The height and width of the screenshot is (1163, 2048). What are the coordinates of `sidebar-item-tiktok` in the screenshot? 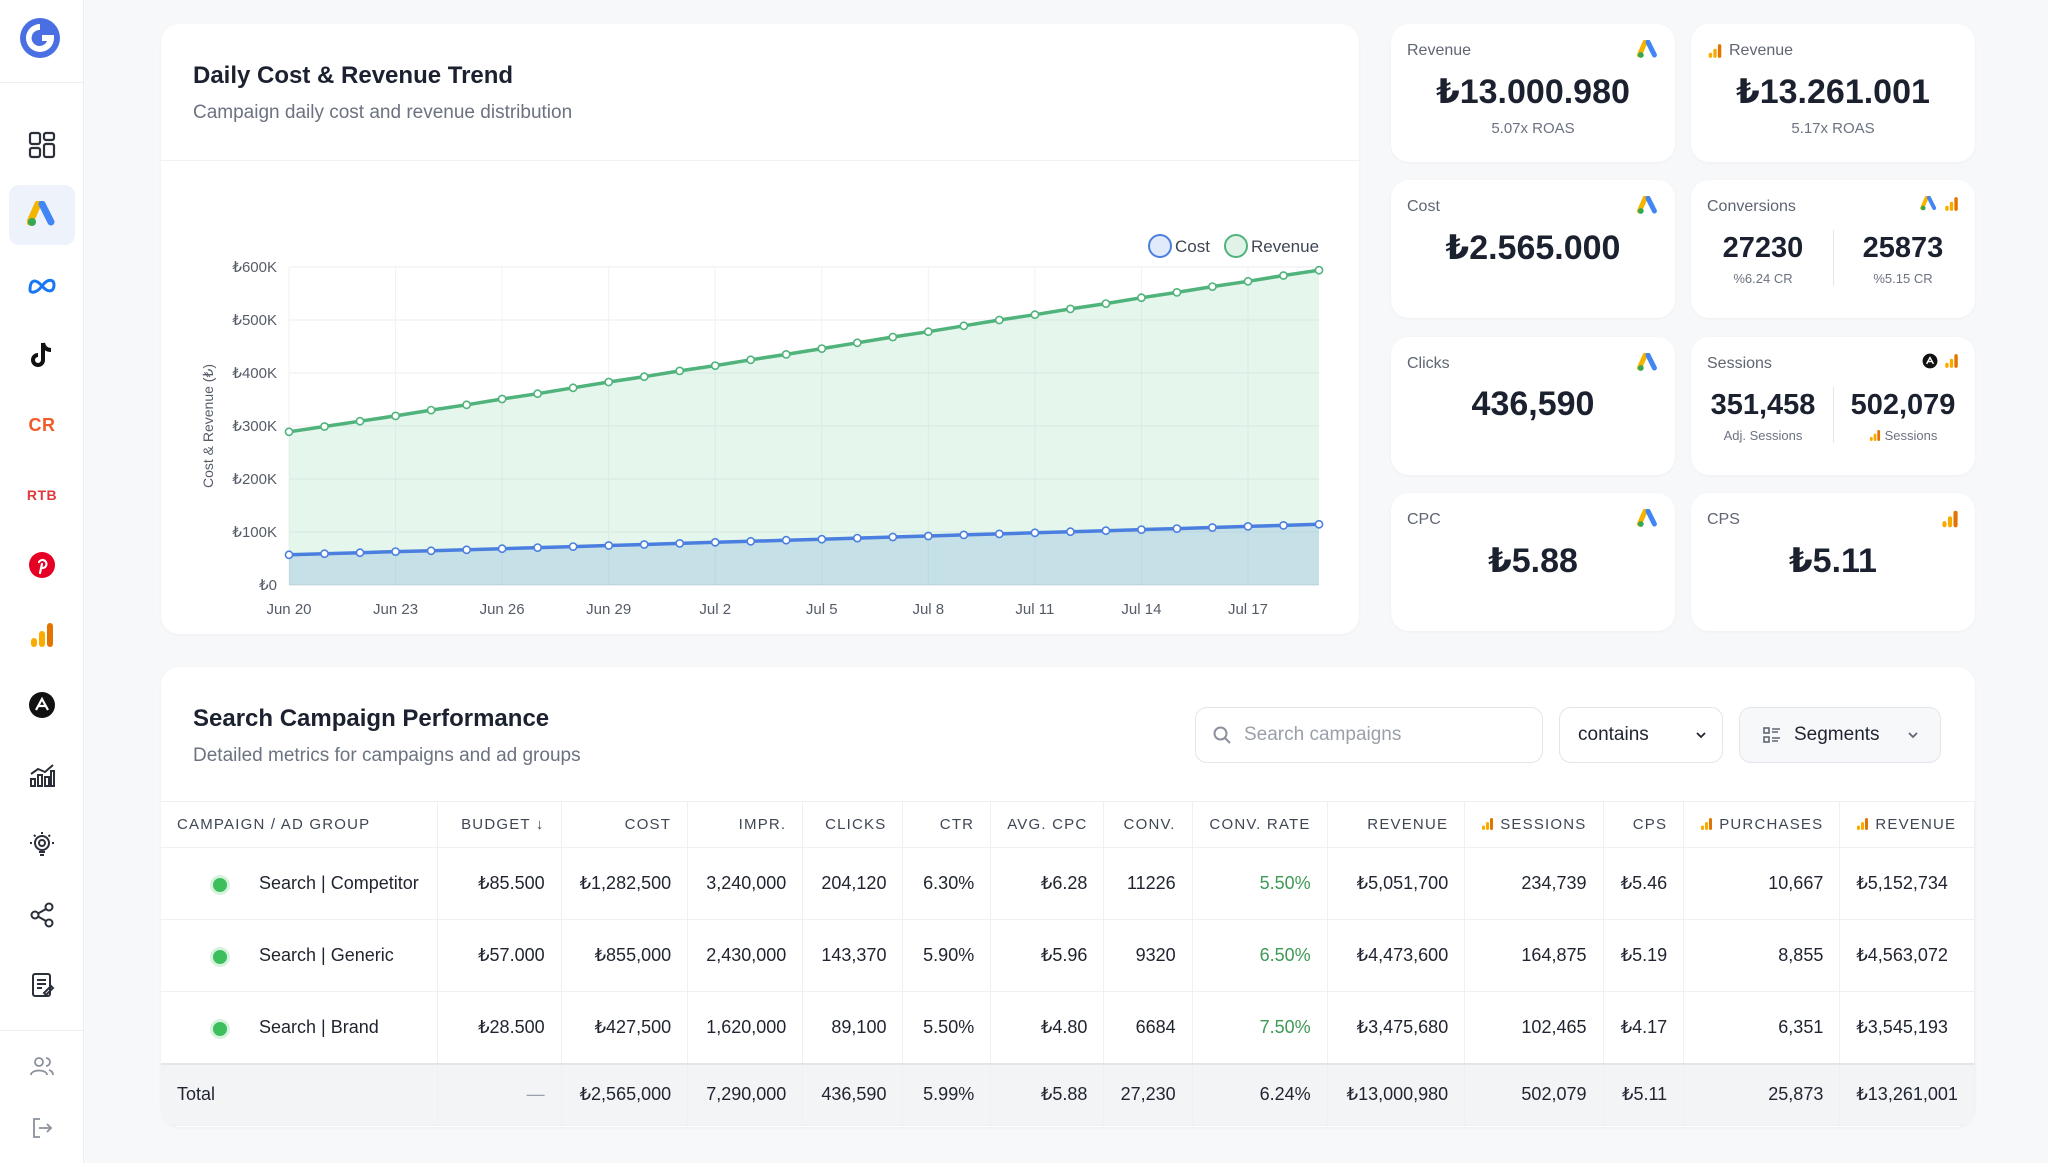 It's located at (42, 355).